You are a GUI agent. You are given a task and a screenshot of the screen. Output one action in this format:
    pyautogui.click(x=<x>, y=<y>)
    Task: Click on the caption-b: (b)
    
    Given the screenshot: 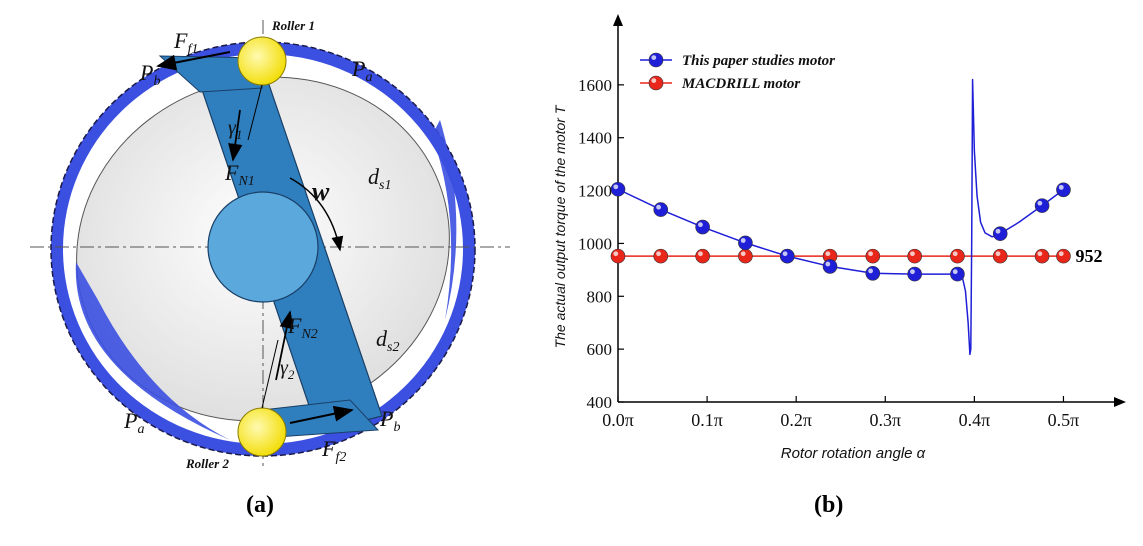 What is the action you would take?
    pyautogui.click(x=829, y=505)
    